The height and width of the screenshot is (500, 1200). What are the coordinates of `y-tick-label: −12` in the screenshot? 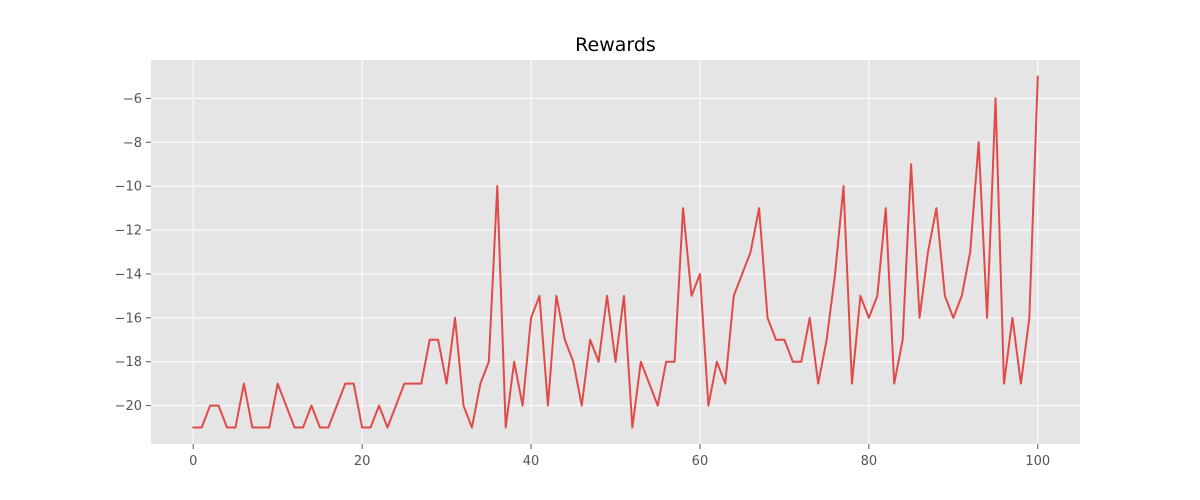 It's located at (128, 231).